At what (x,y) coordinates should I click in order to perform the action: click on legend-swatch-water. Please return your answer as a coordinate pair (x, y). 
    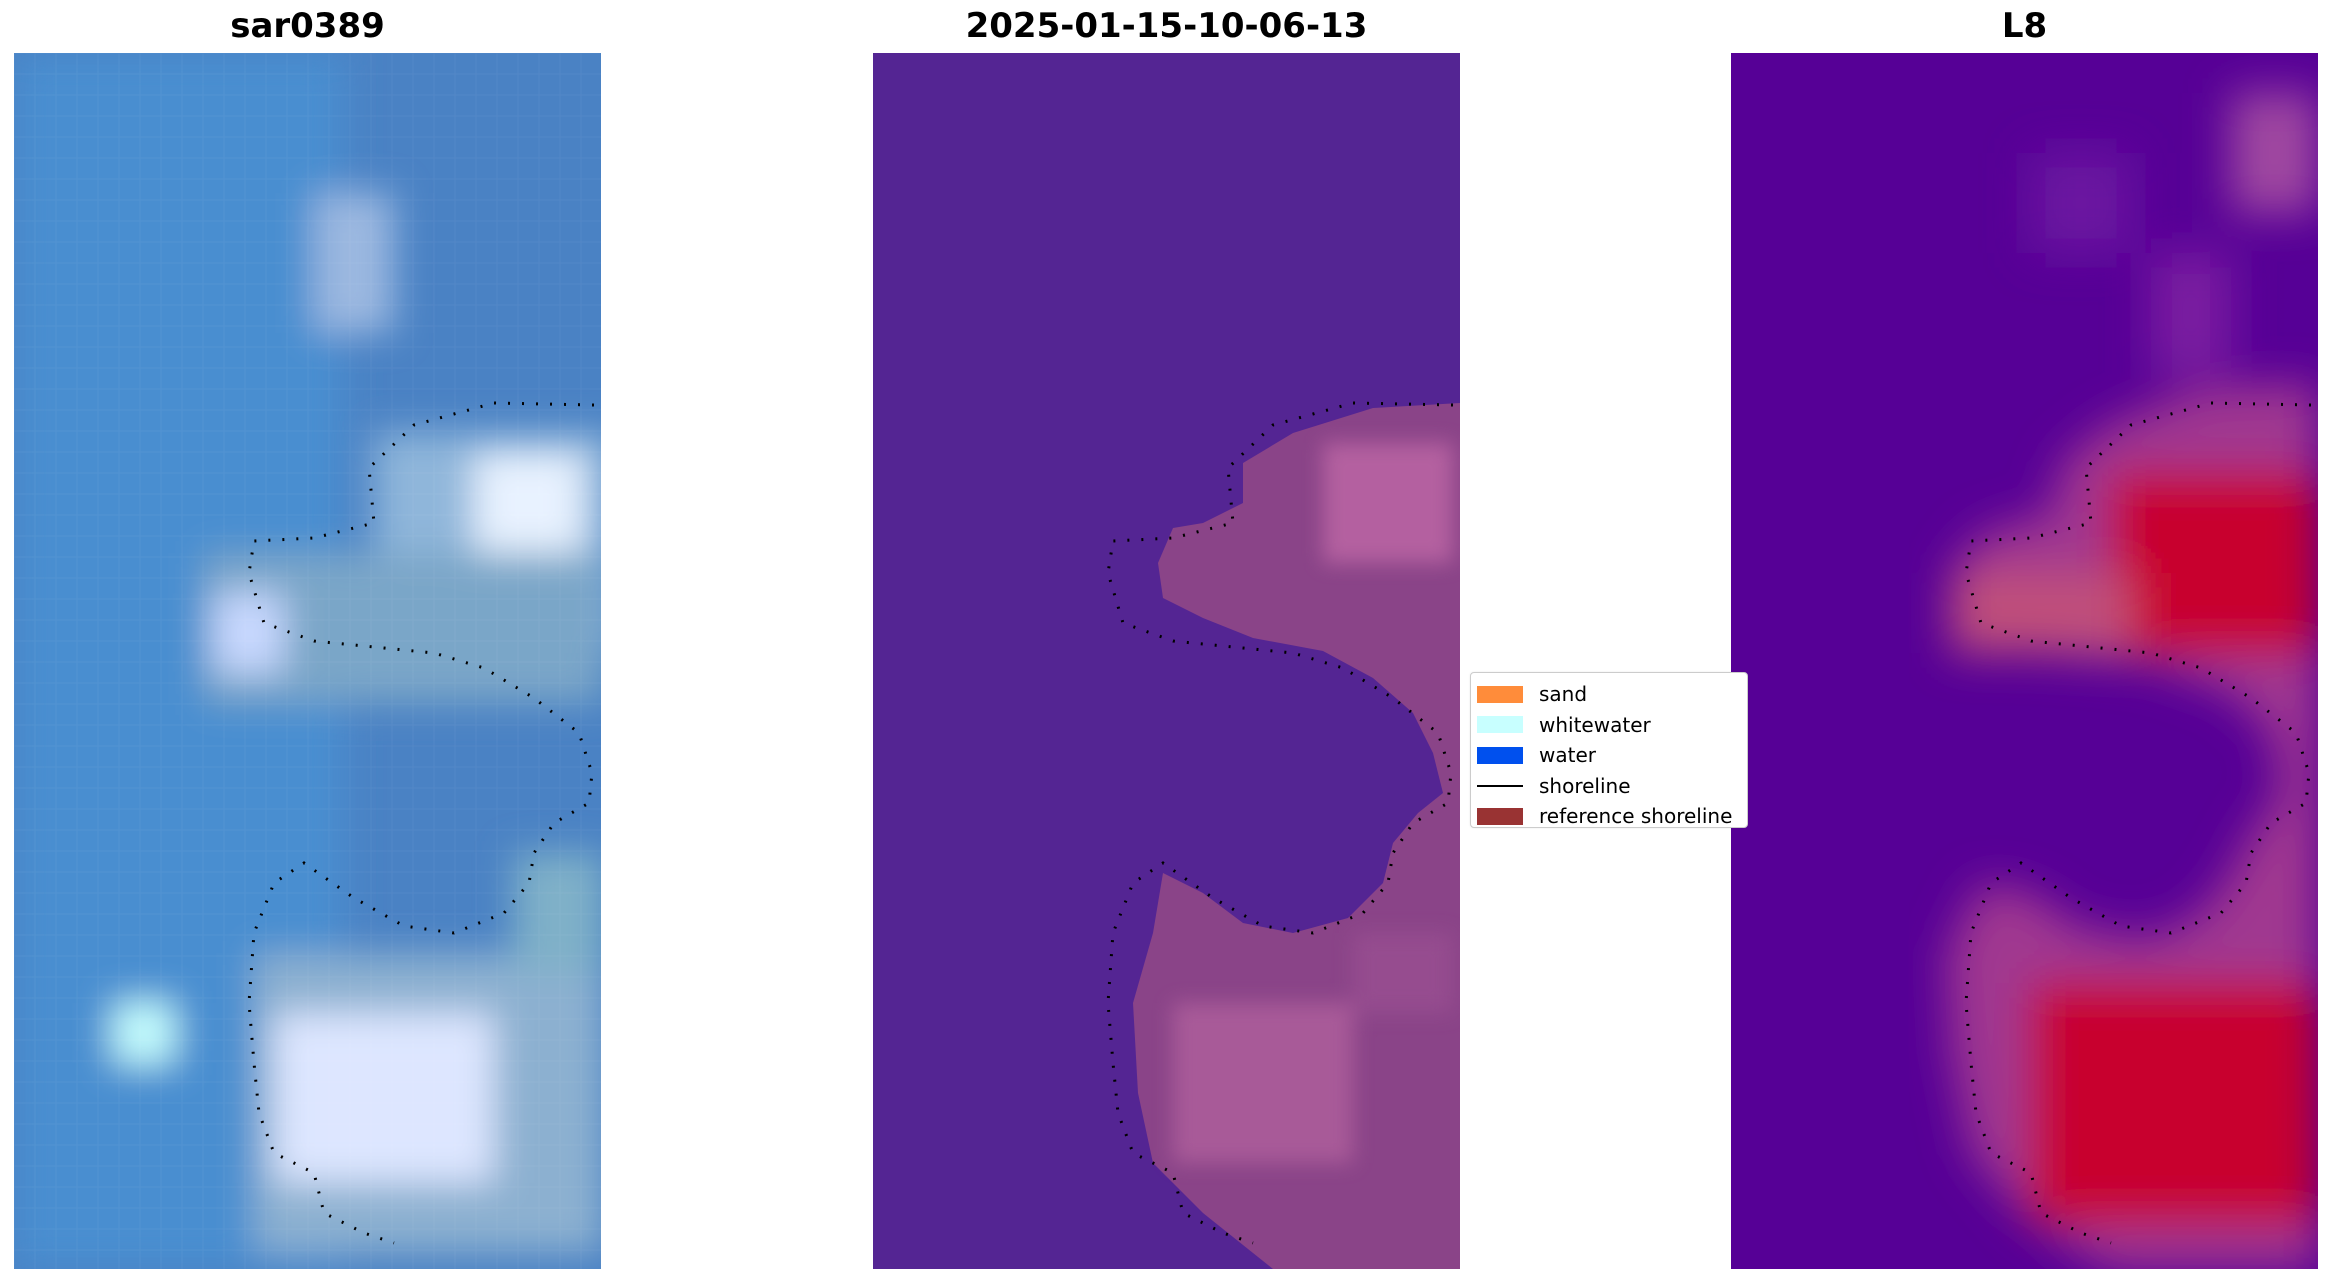
    Looking at the image, I should click on (1500, 755).